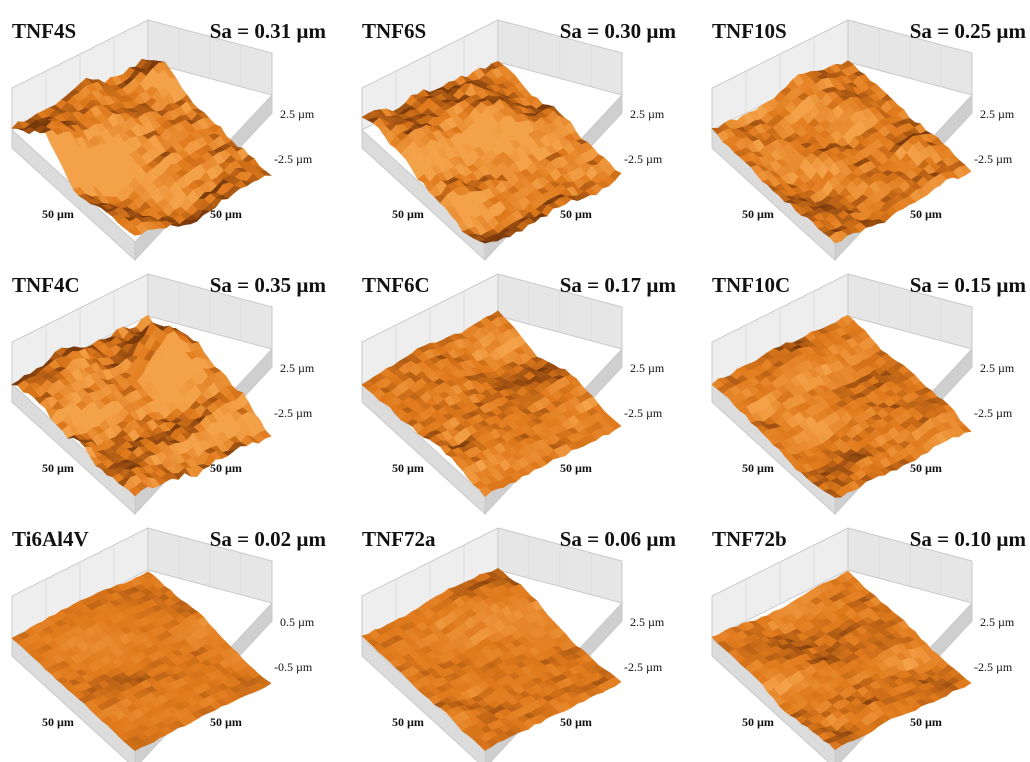 Image resolution: width=1030 pixels, height=762 pixels. Describe the element at coordinates (399, 539) in the screenshot. I see `panel-label: TNF72a` at that location.